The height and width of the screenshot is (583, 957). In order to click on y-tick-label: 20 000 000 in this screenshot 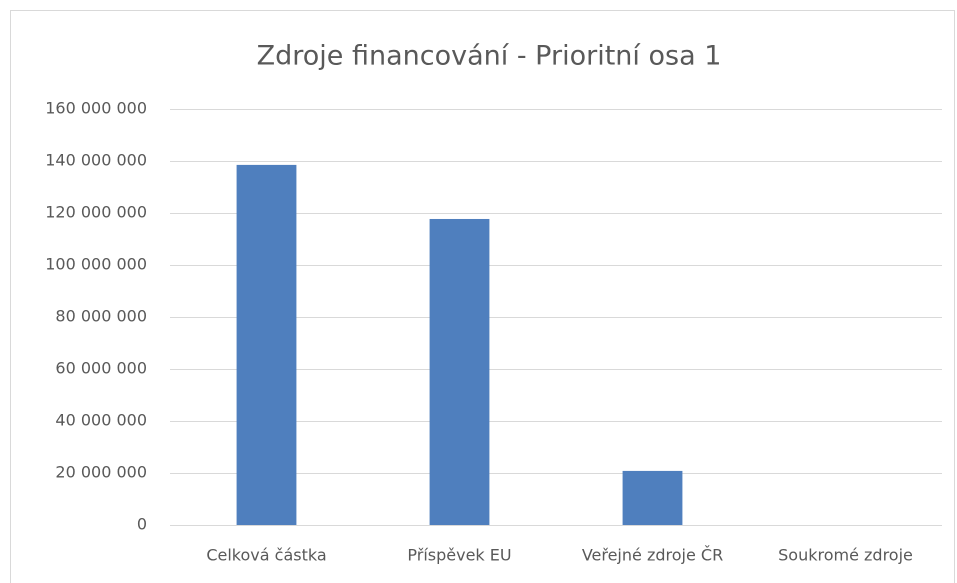, I will do `click(101, 472)`.